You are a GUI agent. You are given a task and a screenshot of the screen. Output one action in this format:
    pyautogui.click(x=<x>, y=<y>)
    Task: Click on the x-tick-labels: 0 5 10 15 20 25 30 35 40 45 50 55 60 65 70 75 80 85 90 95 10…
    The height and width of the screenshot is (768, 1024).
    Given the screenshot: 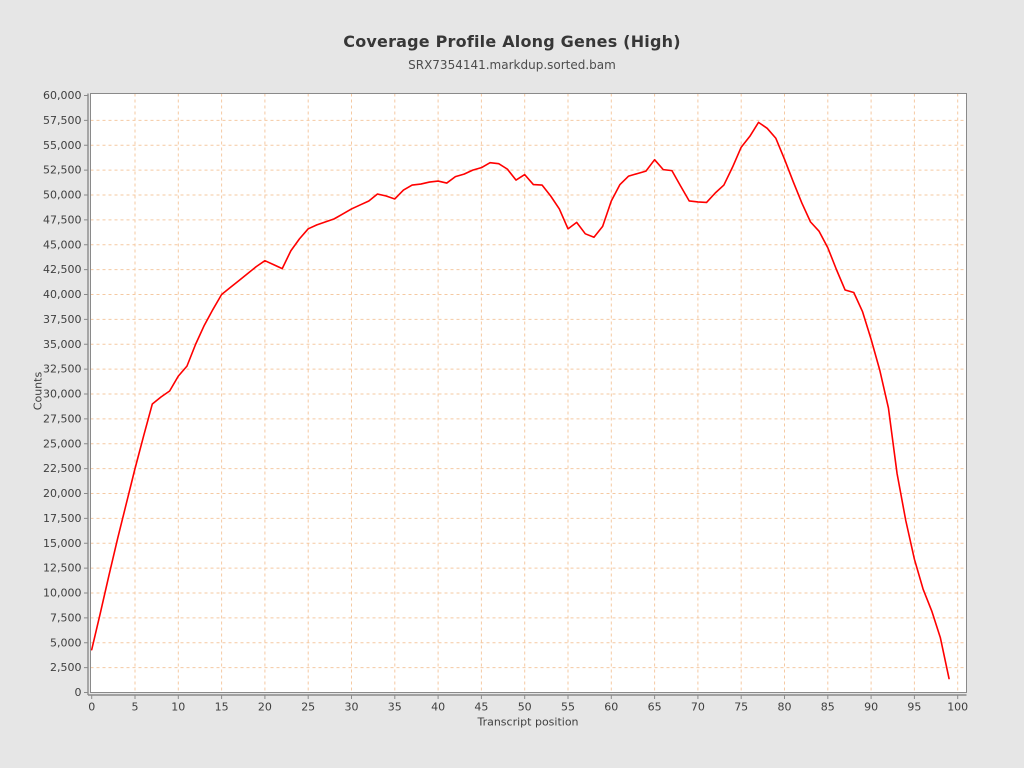 What is the action you would take?
    pyautogui.click(x=528, y=707)
    